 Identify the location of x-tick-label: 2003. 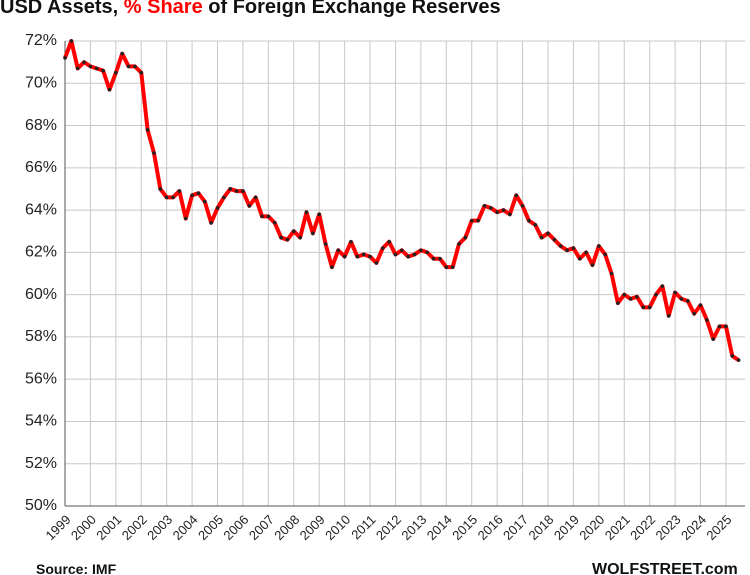
(159, 527).